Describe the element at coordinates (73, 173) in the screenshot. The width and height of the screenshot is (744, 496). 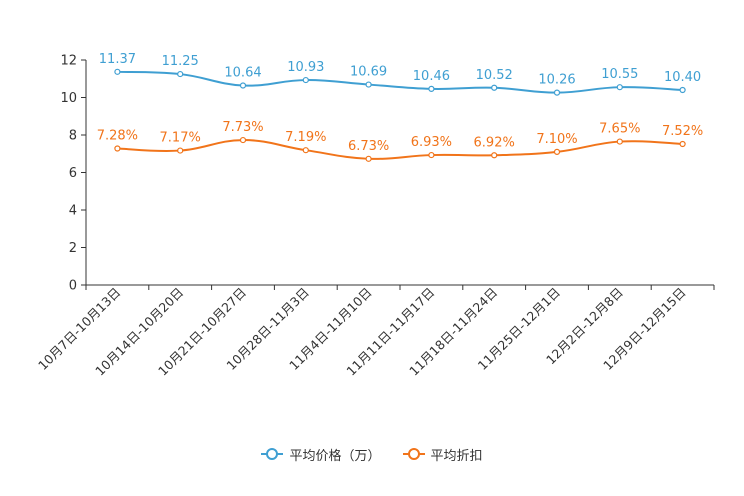
I see `y-tick-label: 6` at that location.